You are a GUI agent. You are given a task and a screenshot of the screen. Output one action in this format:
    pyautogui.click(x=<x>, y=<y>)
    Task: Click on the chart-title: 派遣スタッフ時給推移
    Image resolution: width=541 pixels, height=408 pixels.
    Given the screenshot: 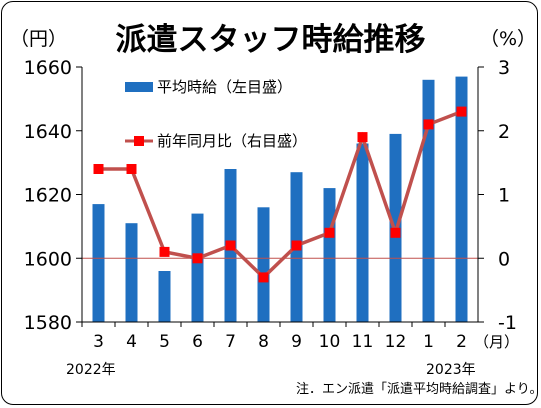 What is the action you would take?
    pyautogui.click(x=270, y=40)
    